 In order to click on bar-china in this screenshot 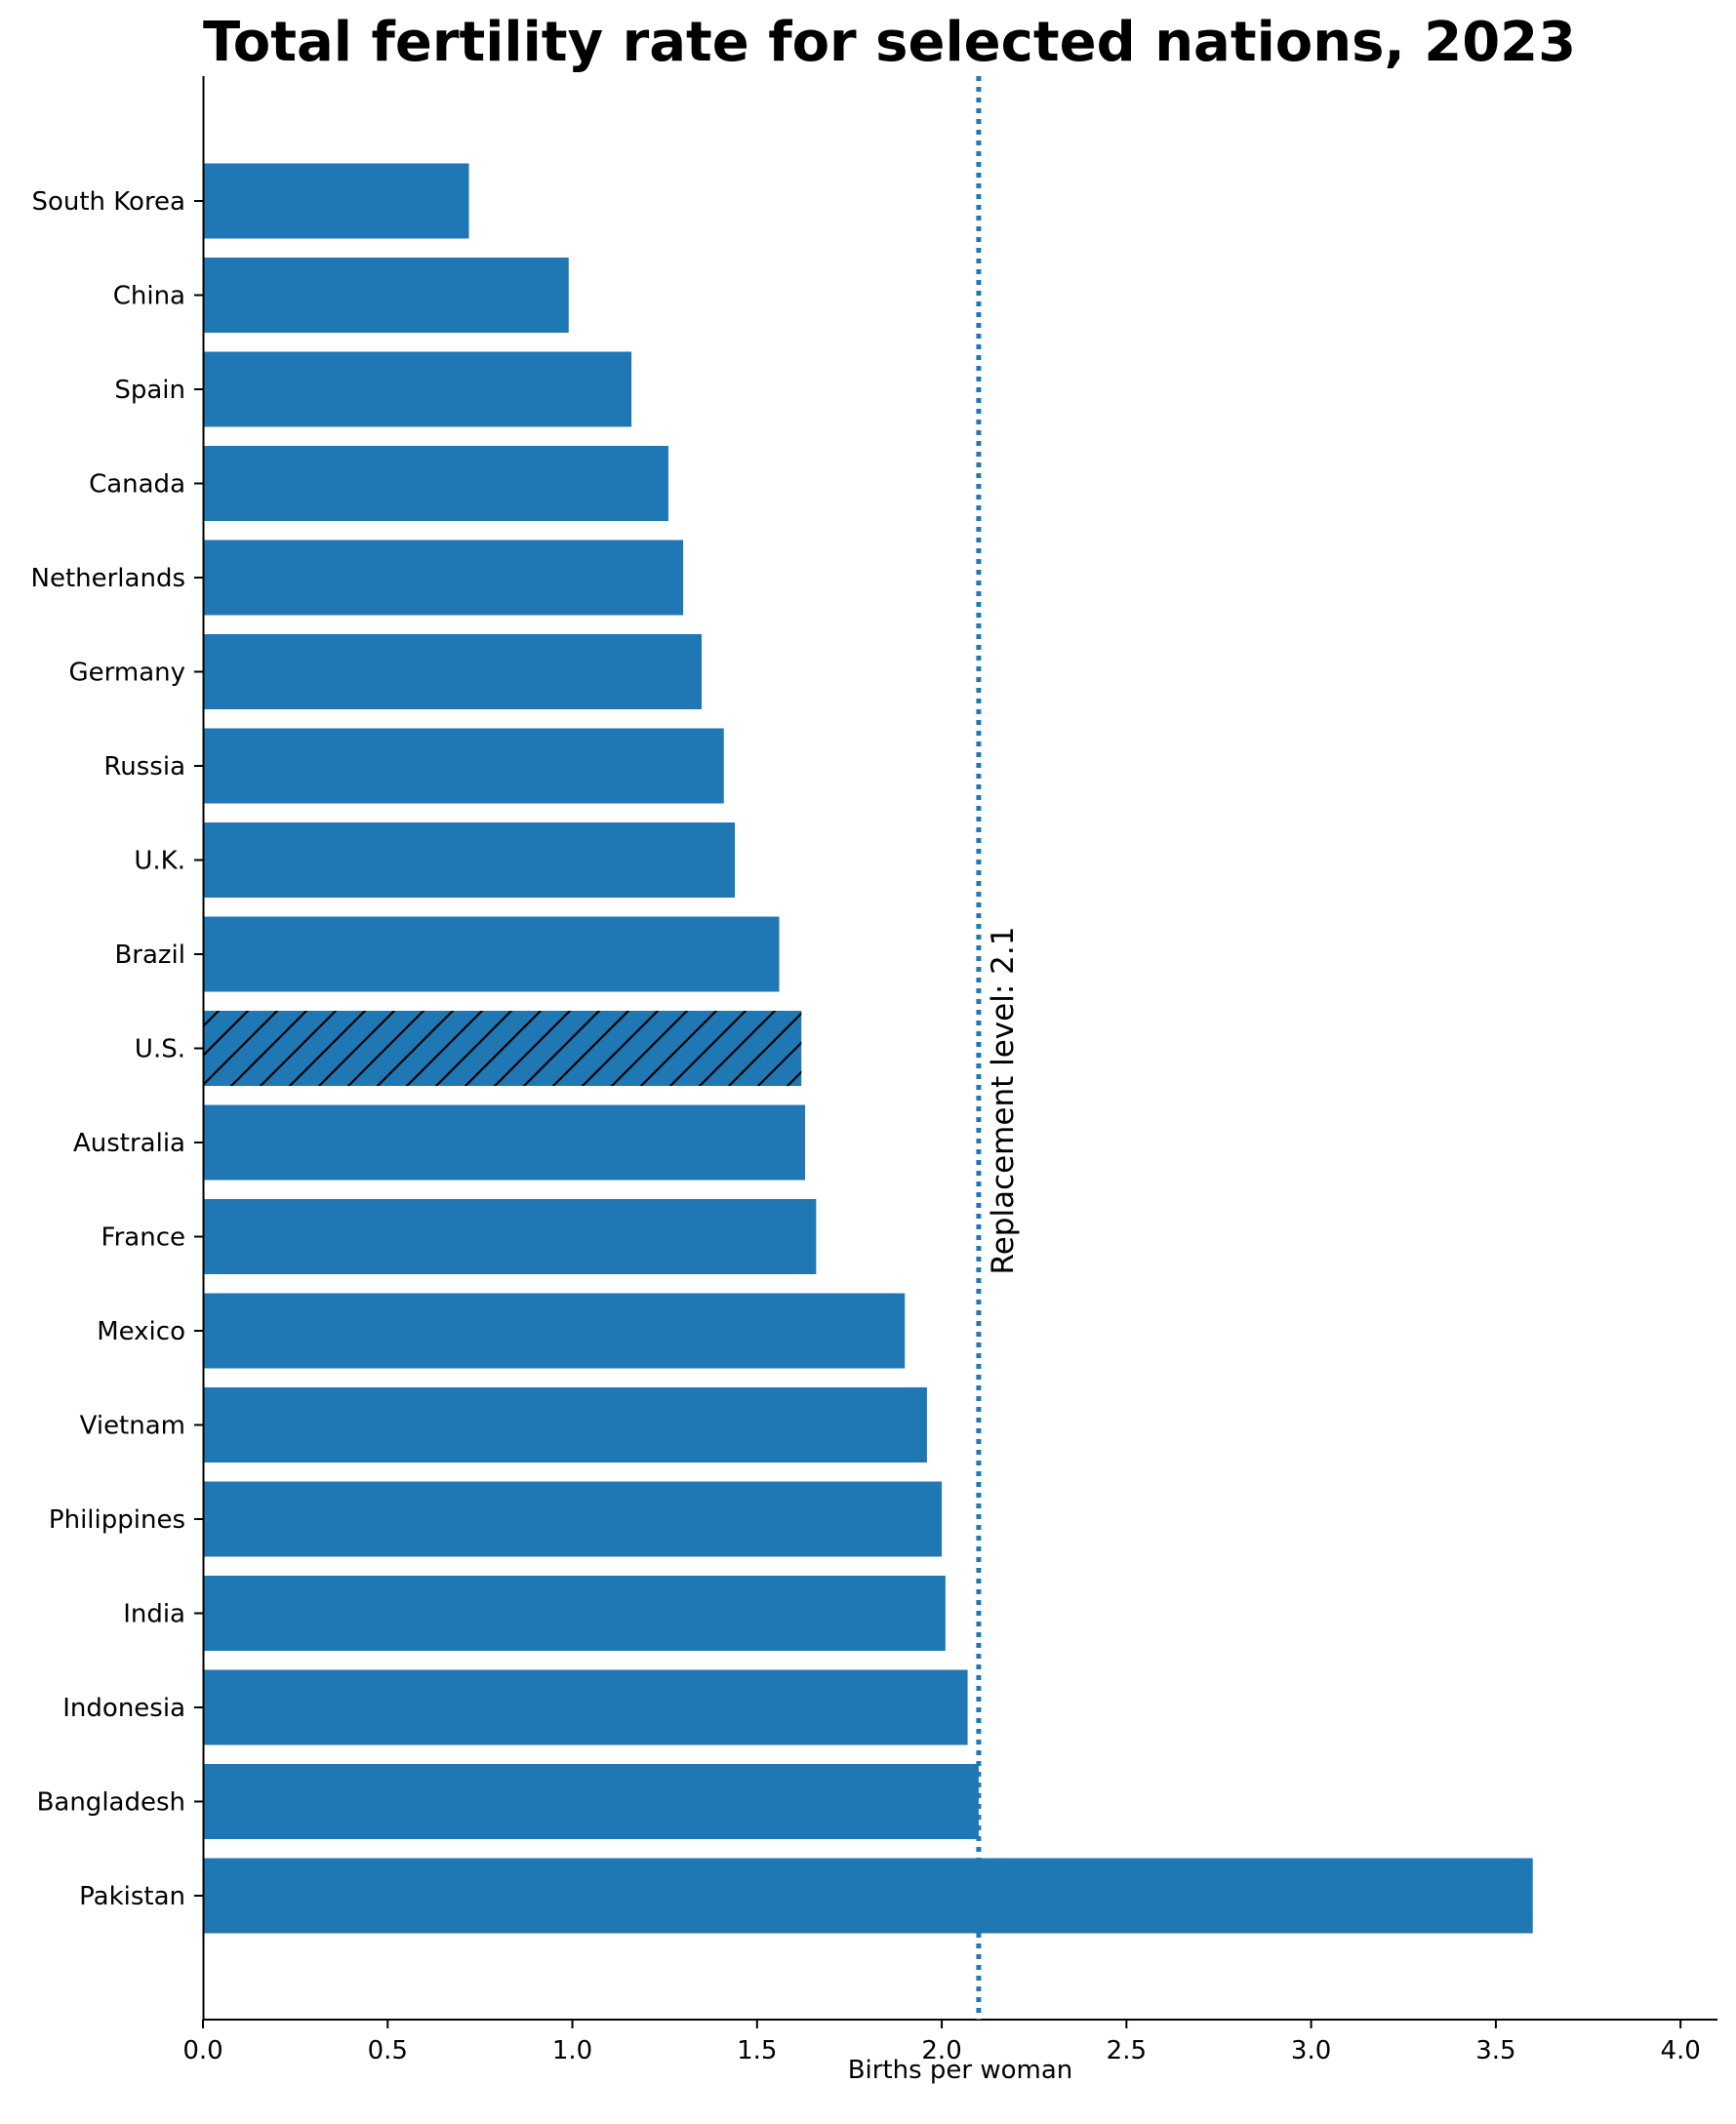, I will do `click(386, 295)`.